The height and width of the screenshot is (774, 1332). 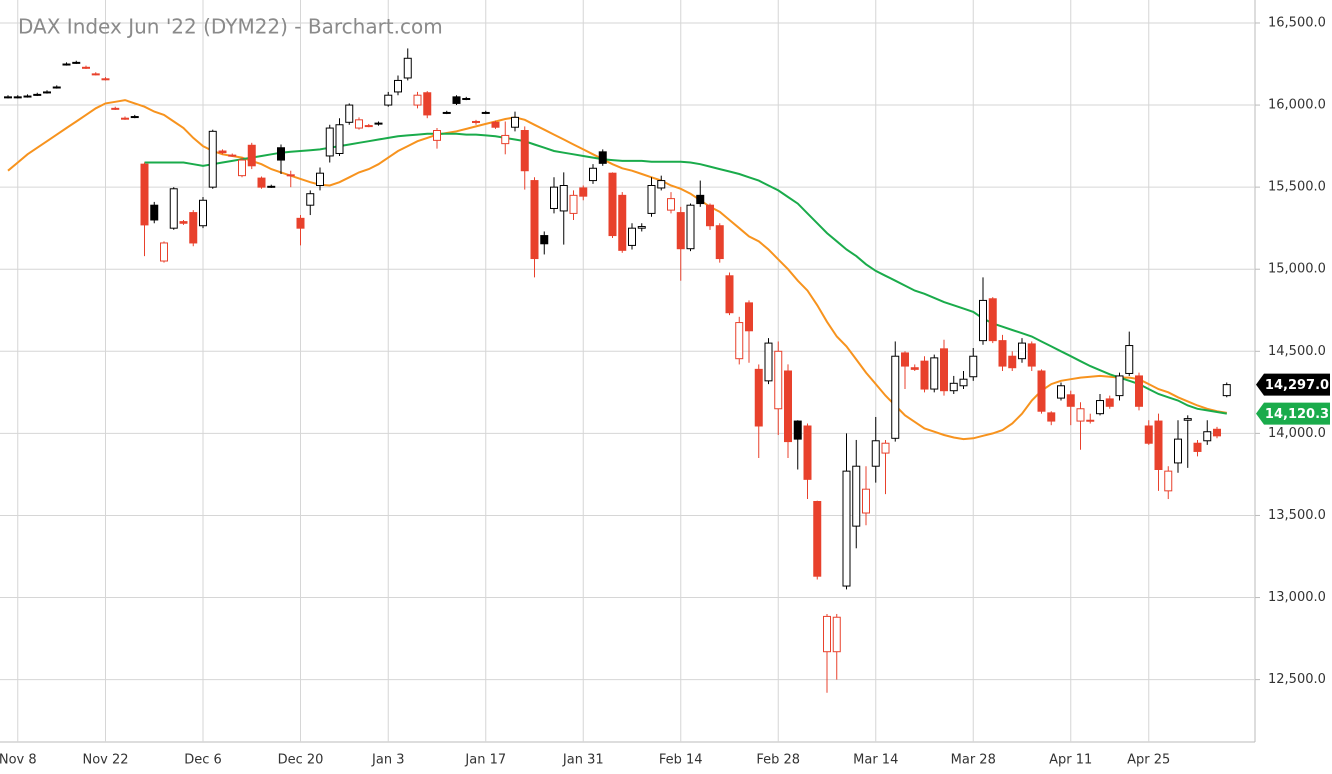 I want to click on price-marker, so click(x=1293, y=384).